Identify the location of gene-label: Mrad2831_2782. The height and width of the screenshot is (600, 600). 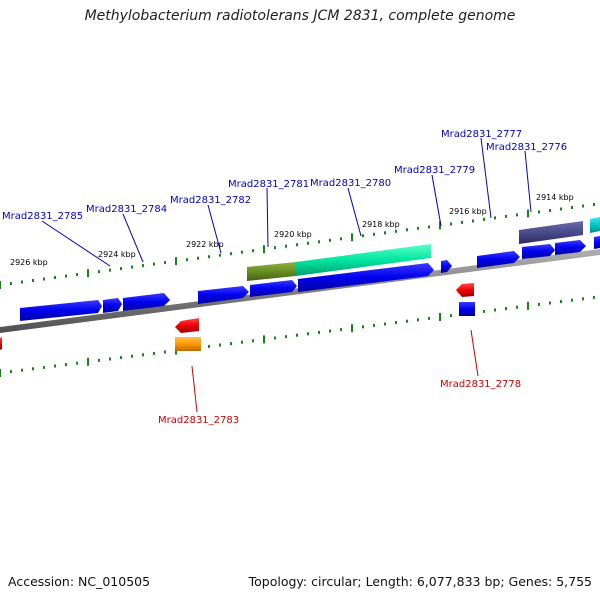
(210, 200).